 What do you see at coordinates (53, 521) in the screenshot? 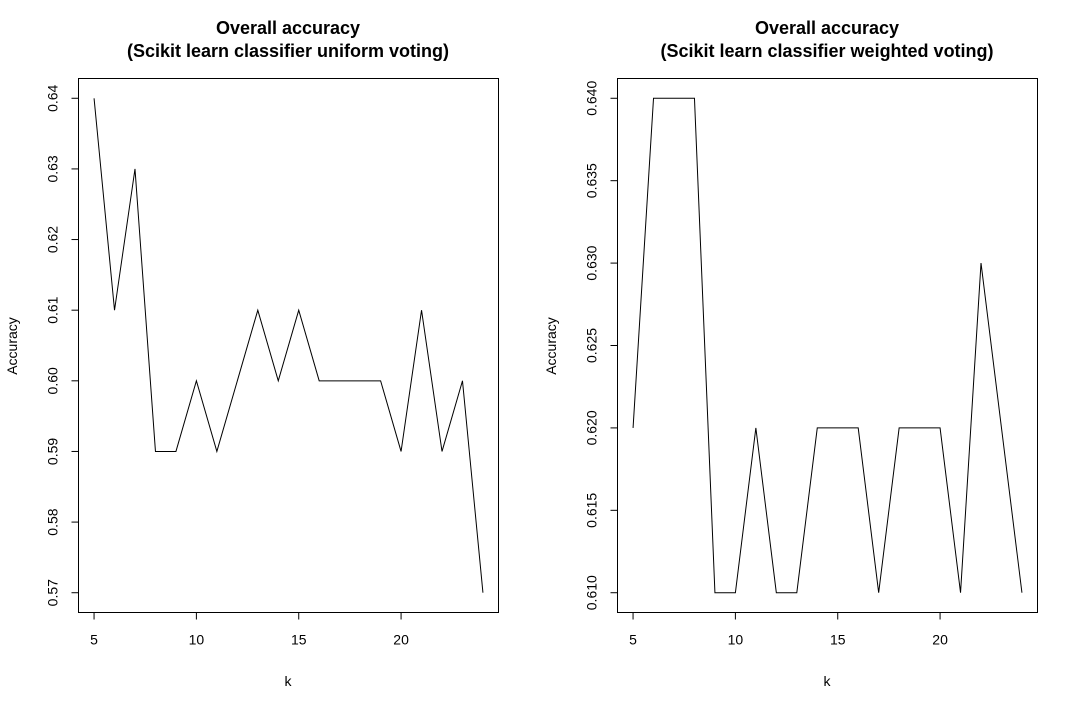
I see `y-tick-label: 0.58` at bounding box center [53, 521].